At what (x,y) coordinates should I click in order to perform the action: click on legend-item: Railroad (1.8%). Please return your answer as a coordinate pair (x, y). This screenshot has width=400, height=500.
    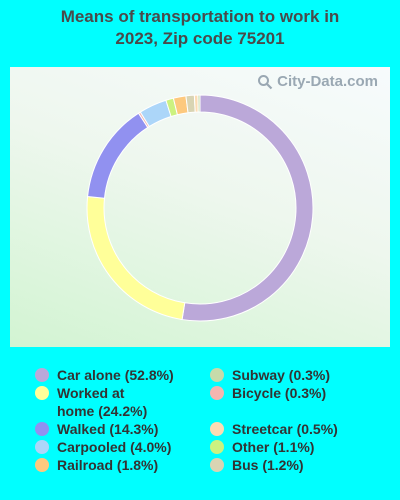
    Looking at the image, I should click on (96, 465).